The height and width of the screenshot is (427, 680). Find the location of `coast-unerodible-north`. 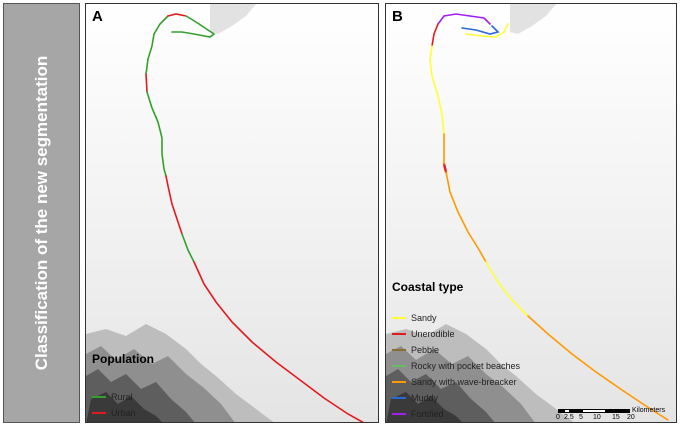

coast-unerodible-north is located at coordinates (435, 35).